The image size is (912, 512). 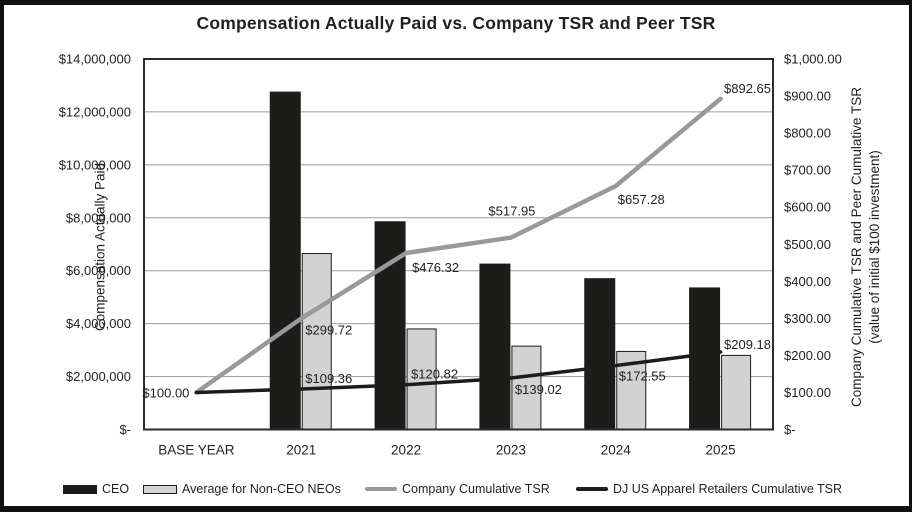 I want to click on category-label-2022: 2022, so click(x=406, y=450).